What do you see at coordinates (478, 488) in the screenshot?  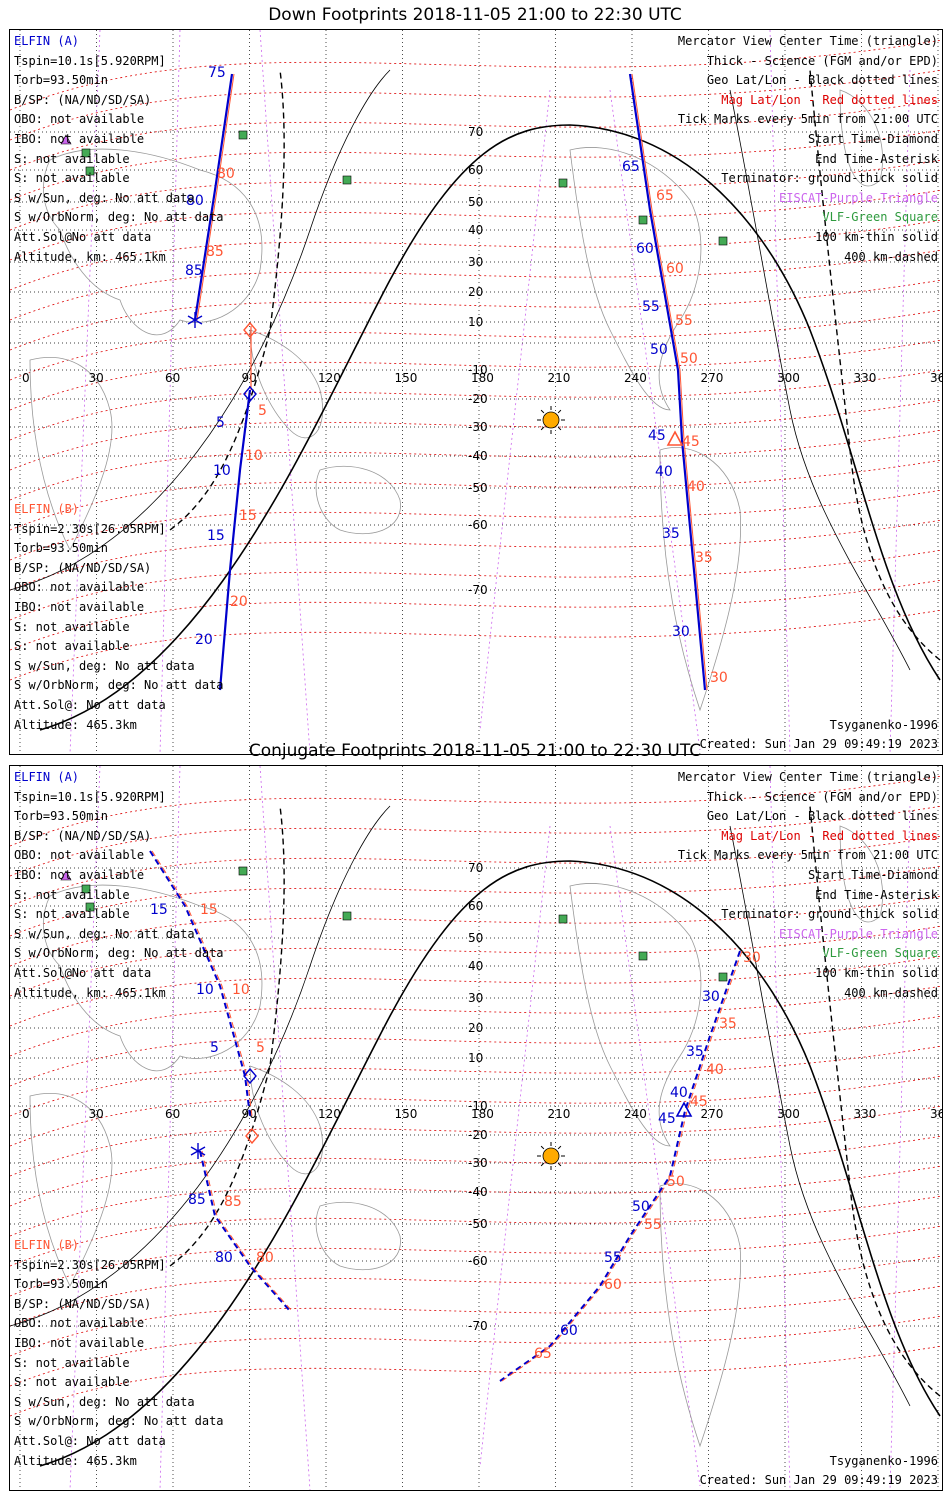 I see `lat-tick-label: -50` at bounding box center [478, 488].